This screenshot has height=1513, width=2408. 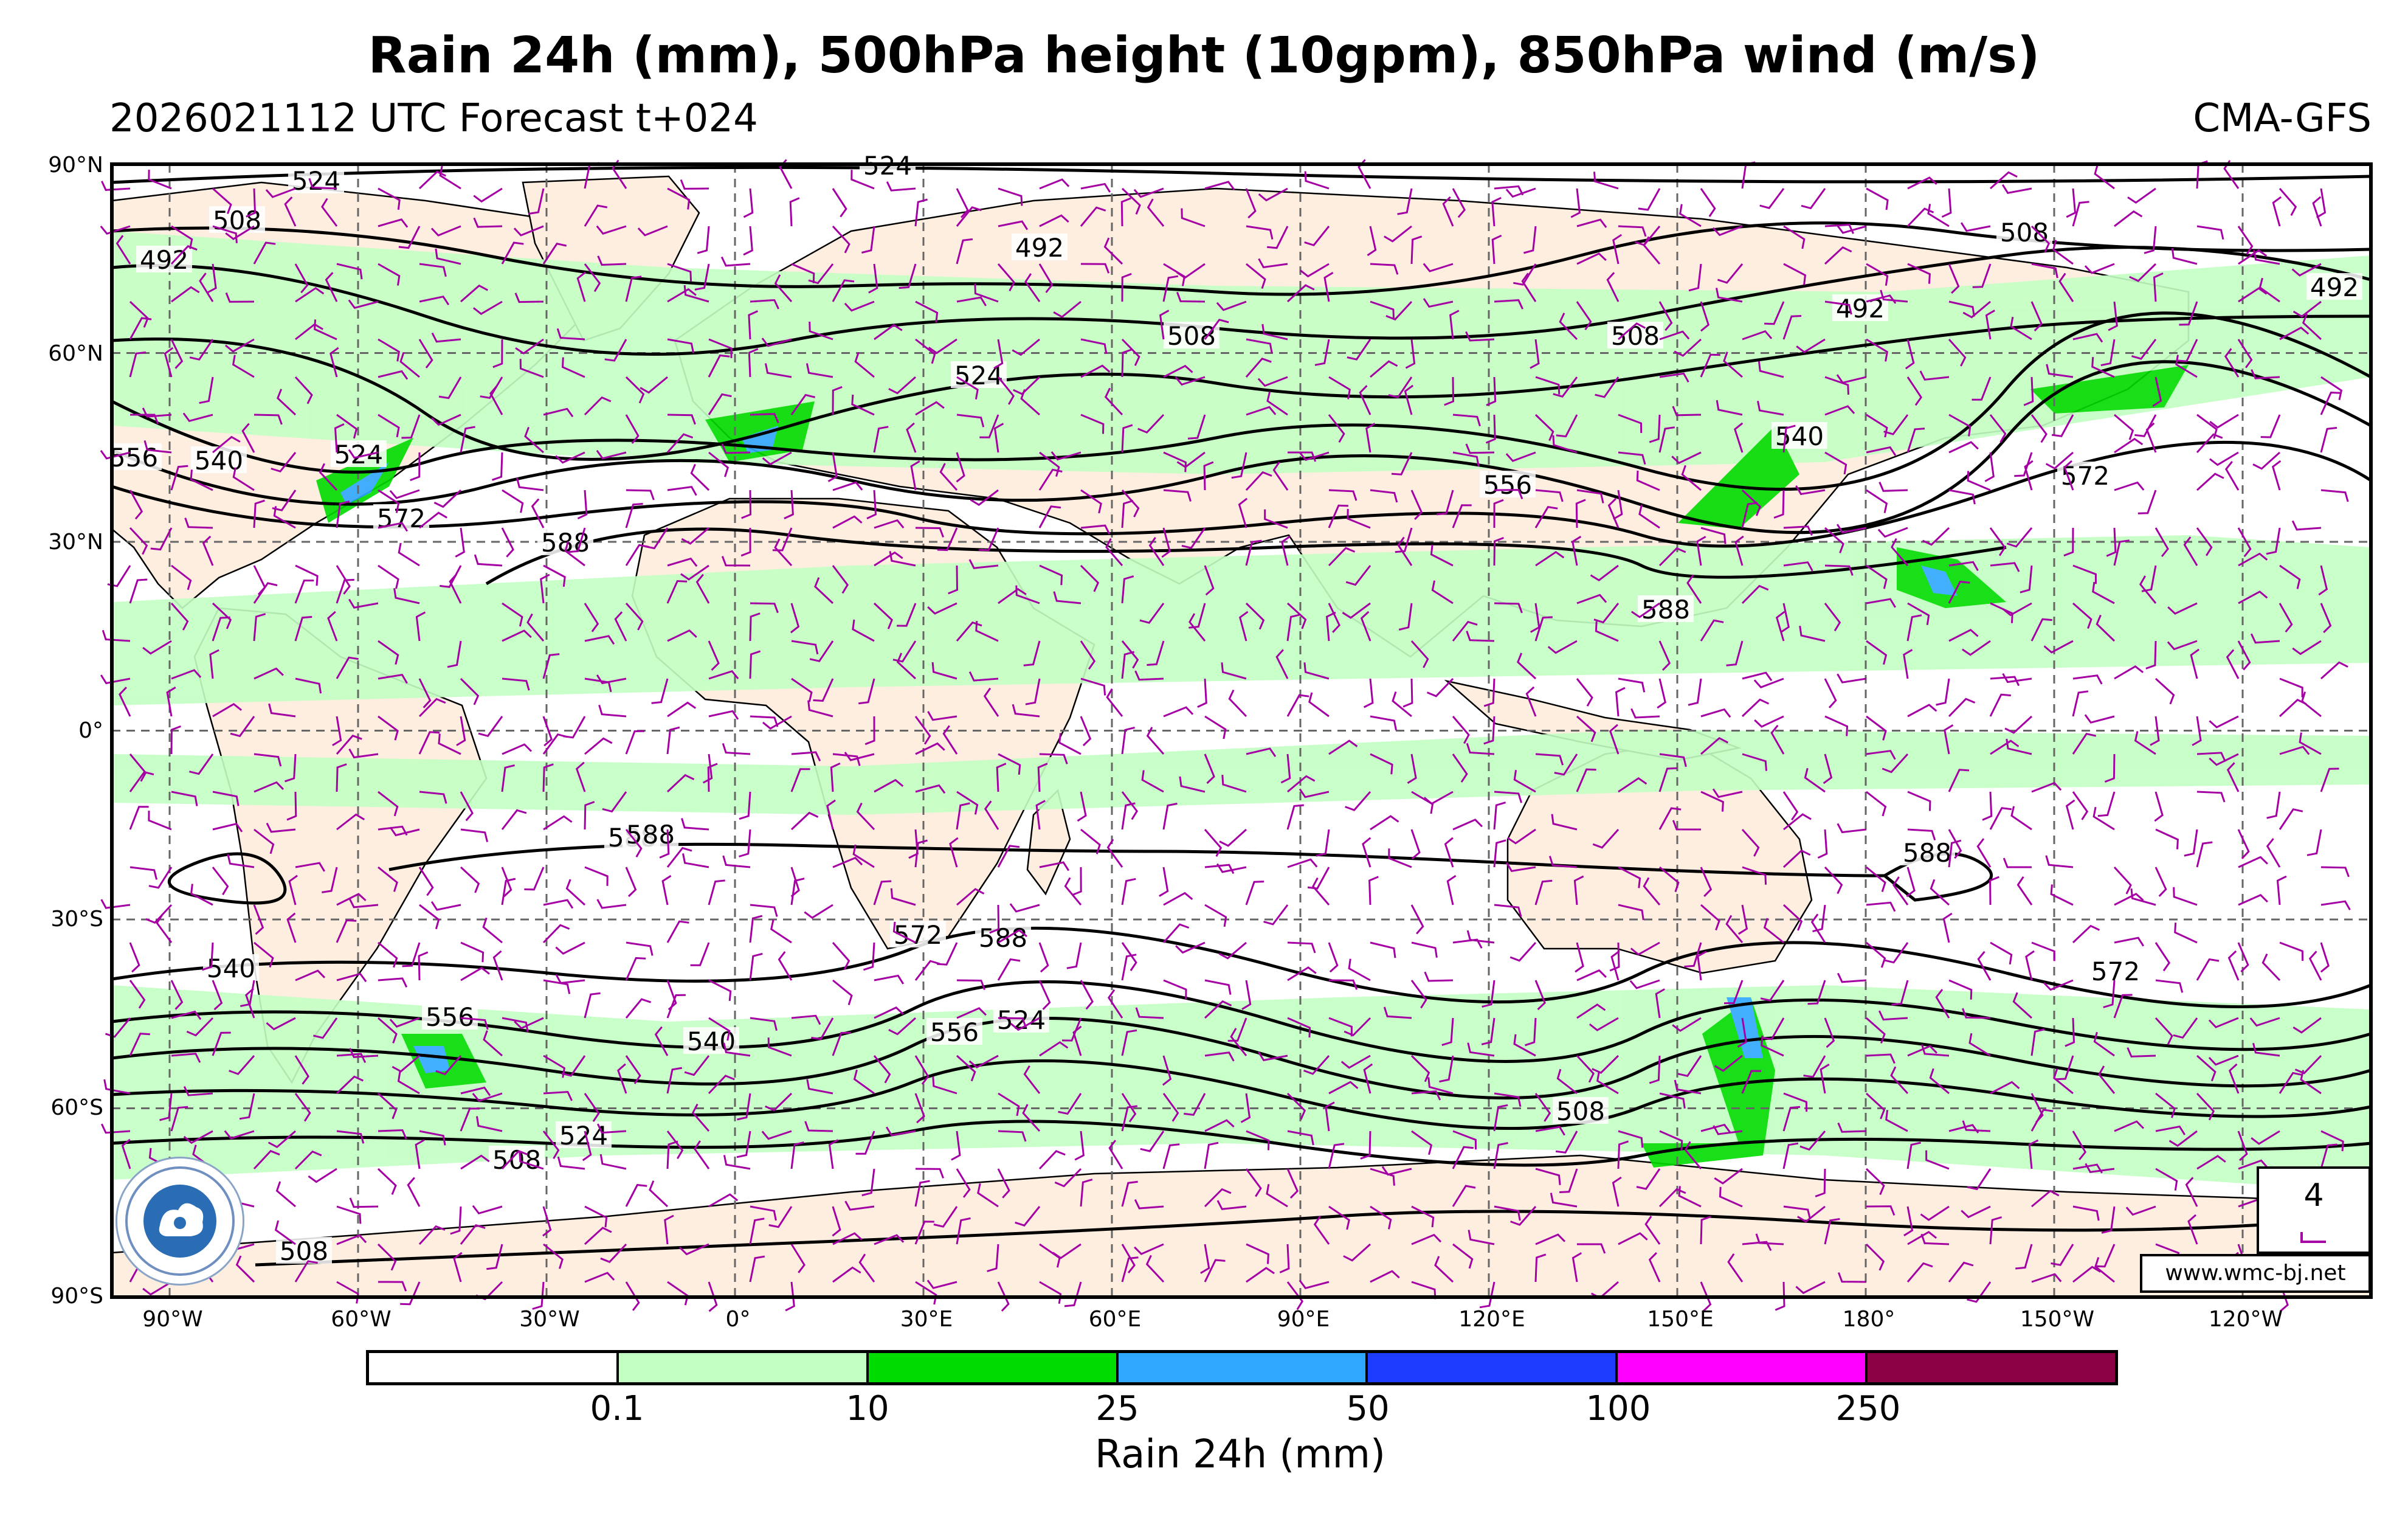 I want to click on forecast-time: 2026021112 UTC Forecast t+024, so click(x=433, y=118).